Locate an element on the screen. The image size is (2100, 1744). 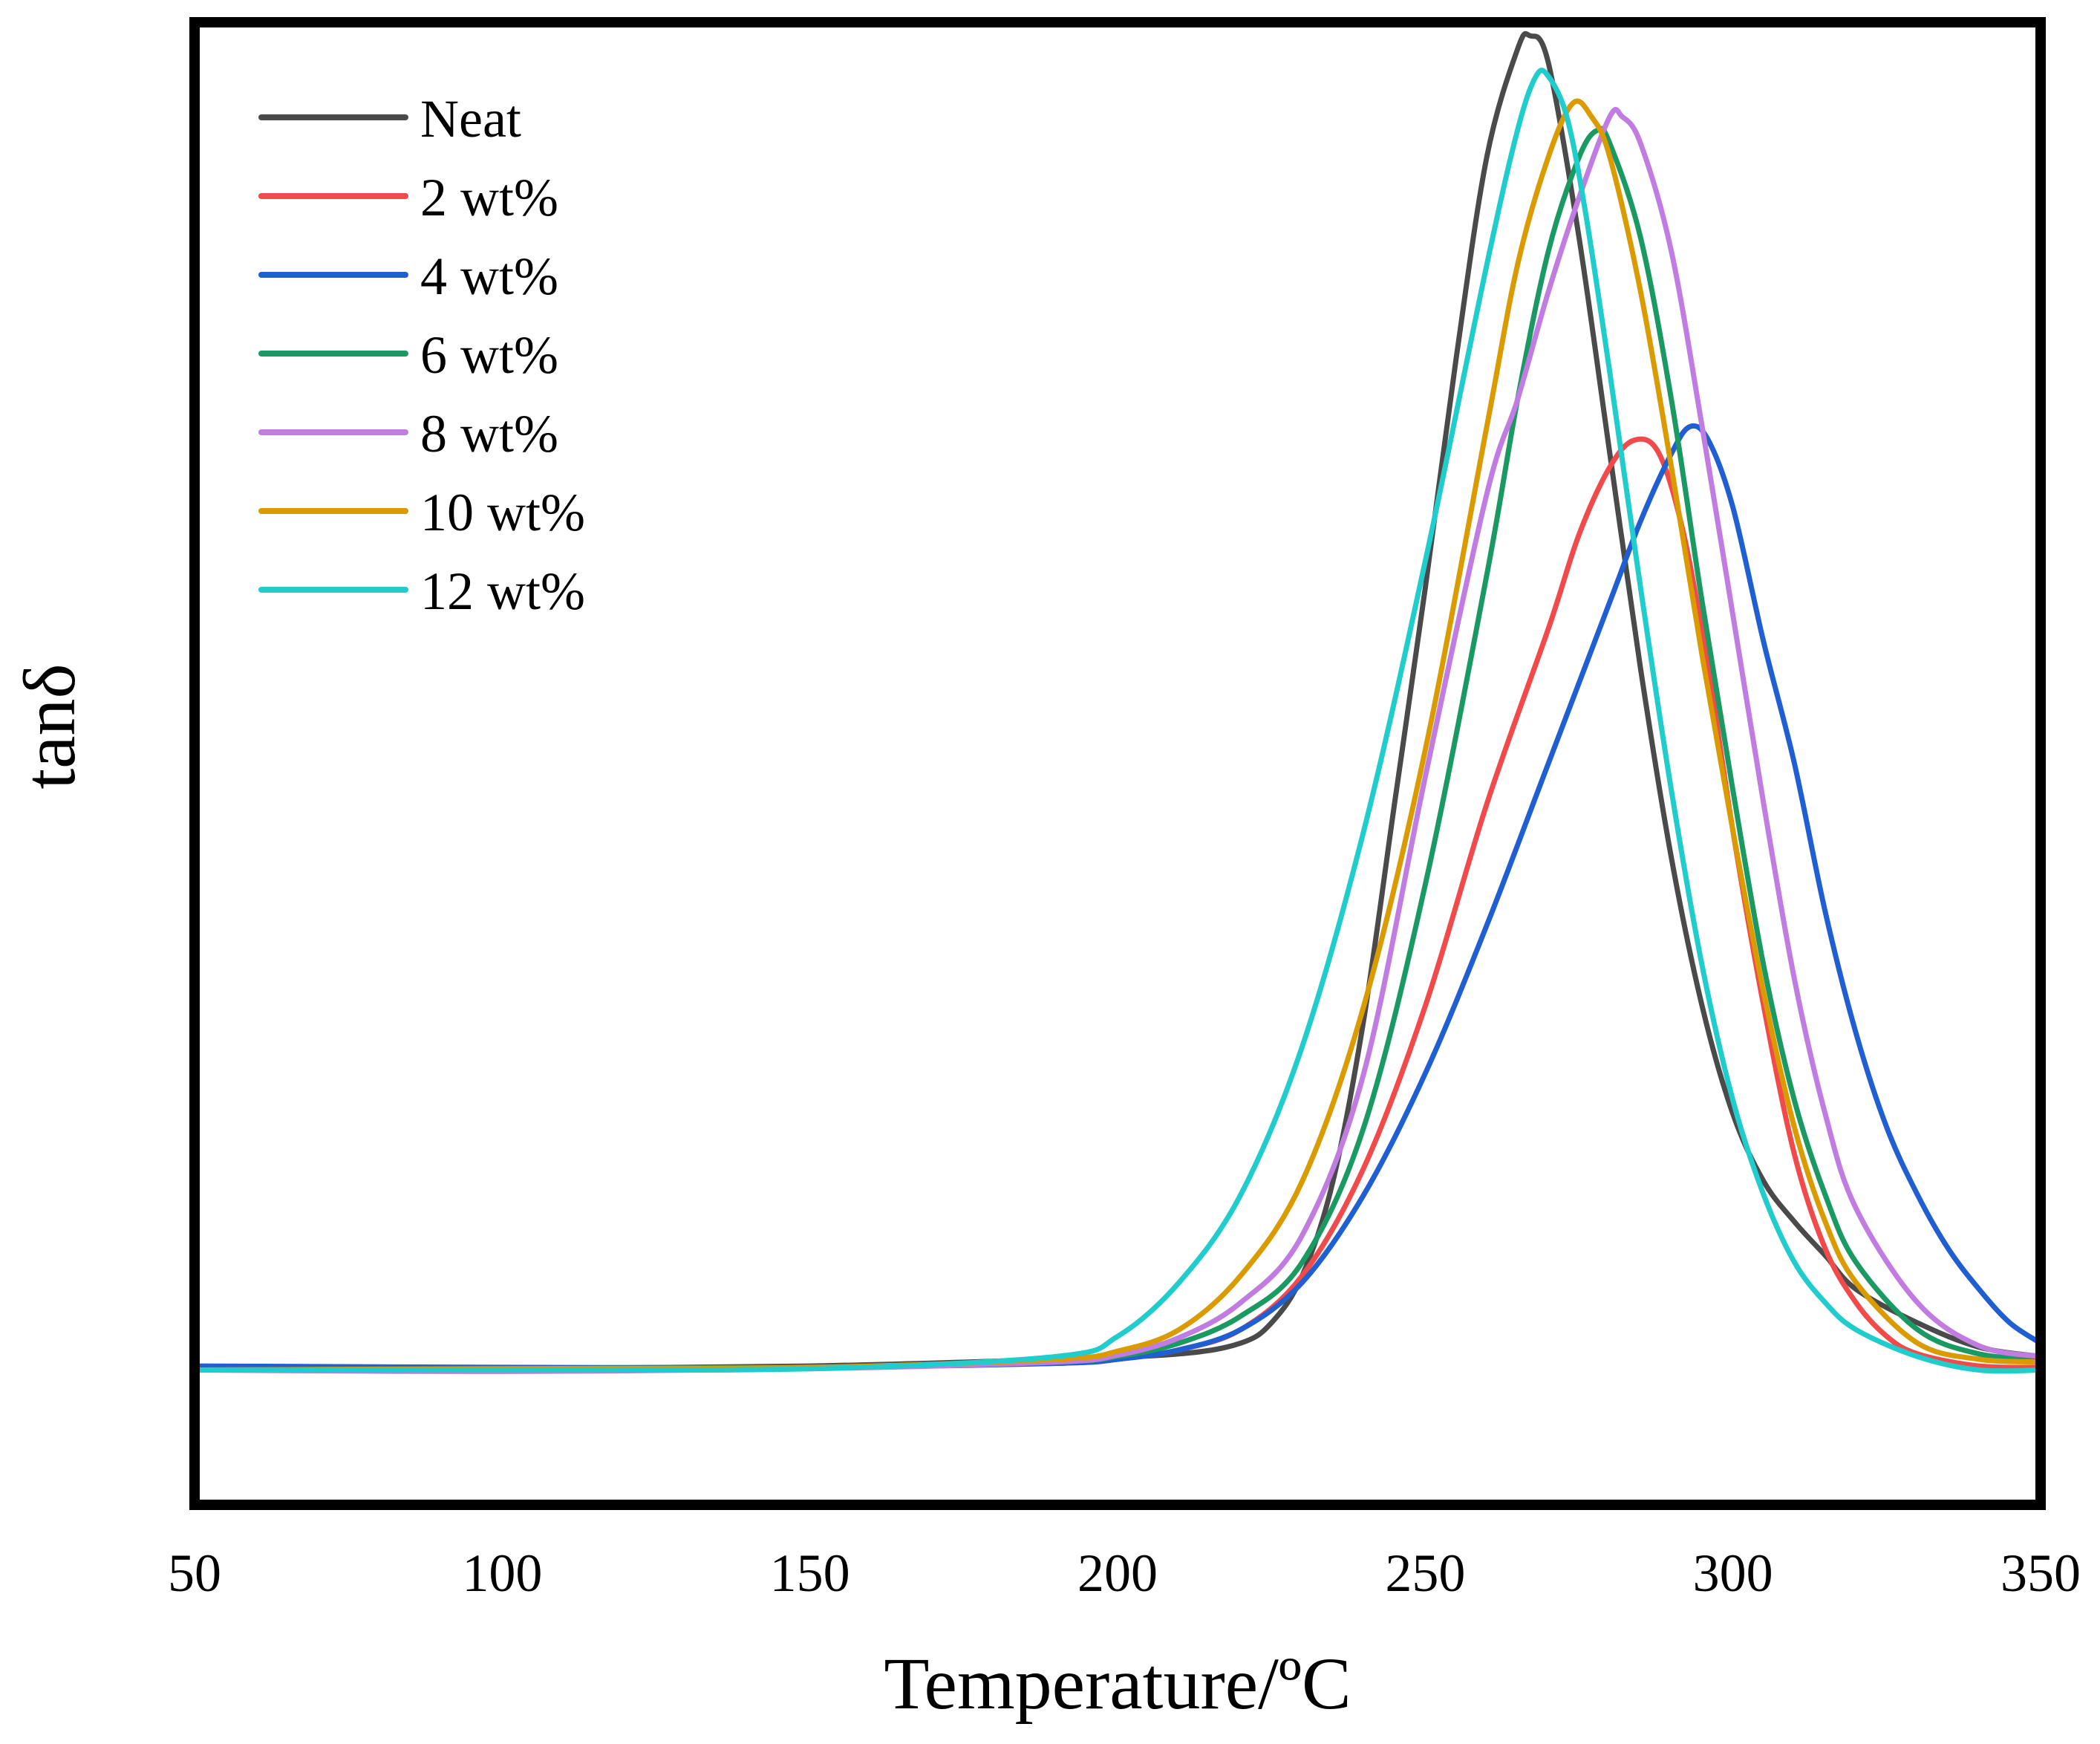
legend-item: 8 wt% is located at coordinates (408, 433).